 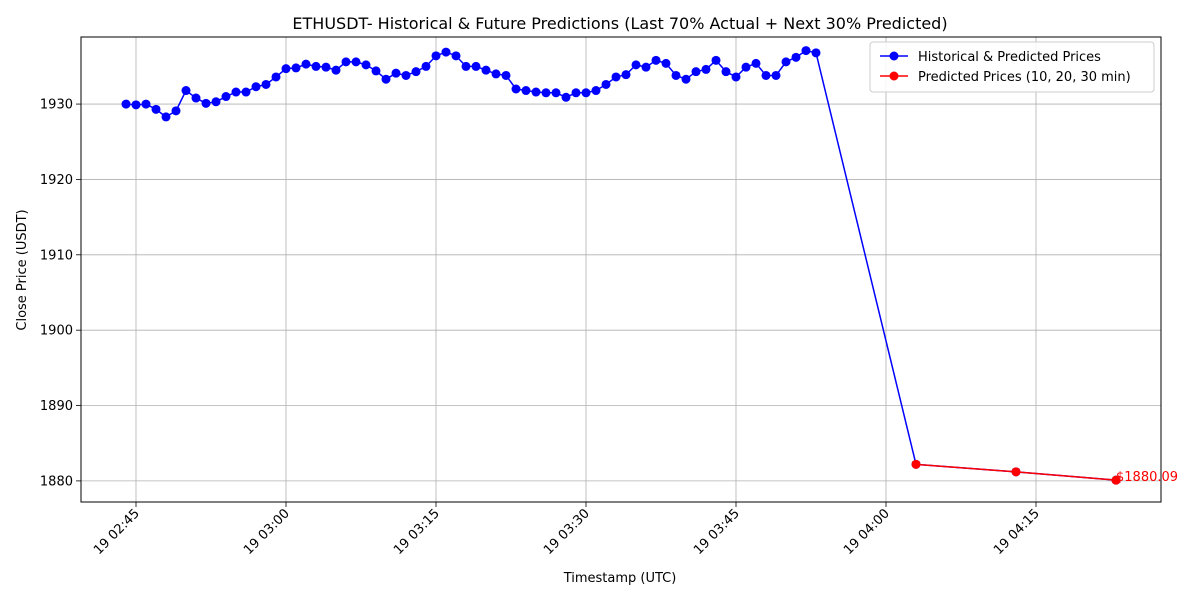 What do you see at coordinates (894, 76) in the screenshot?
I see `legend-marker-predicted` at bounding box center [894, 76].